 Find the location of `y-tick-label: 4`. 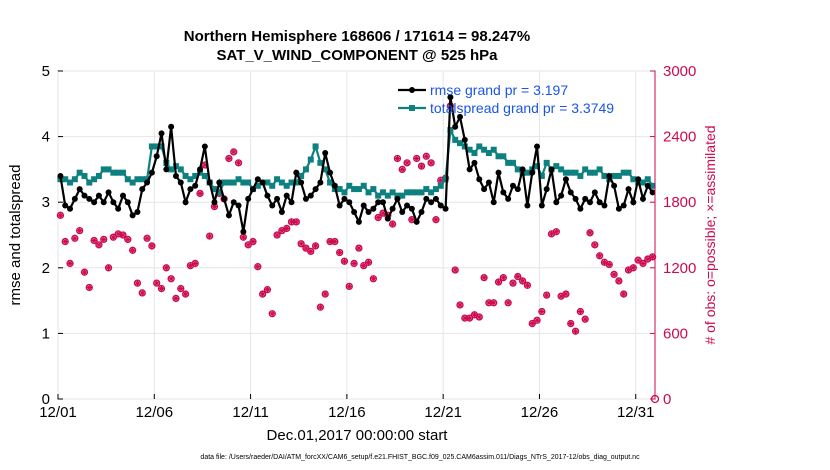

y-tick-label: 4 is located at coordinates (46, 137).